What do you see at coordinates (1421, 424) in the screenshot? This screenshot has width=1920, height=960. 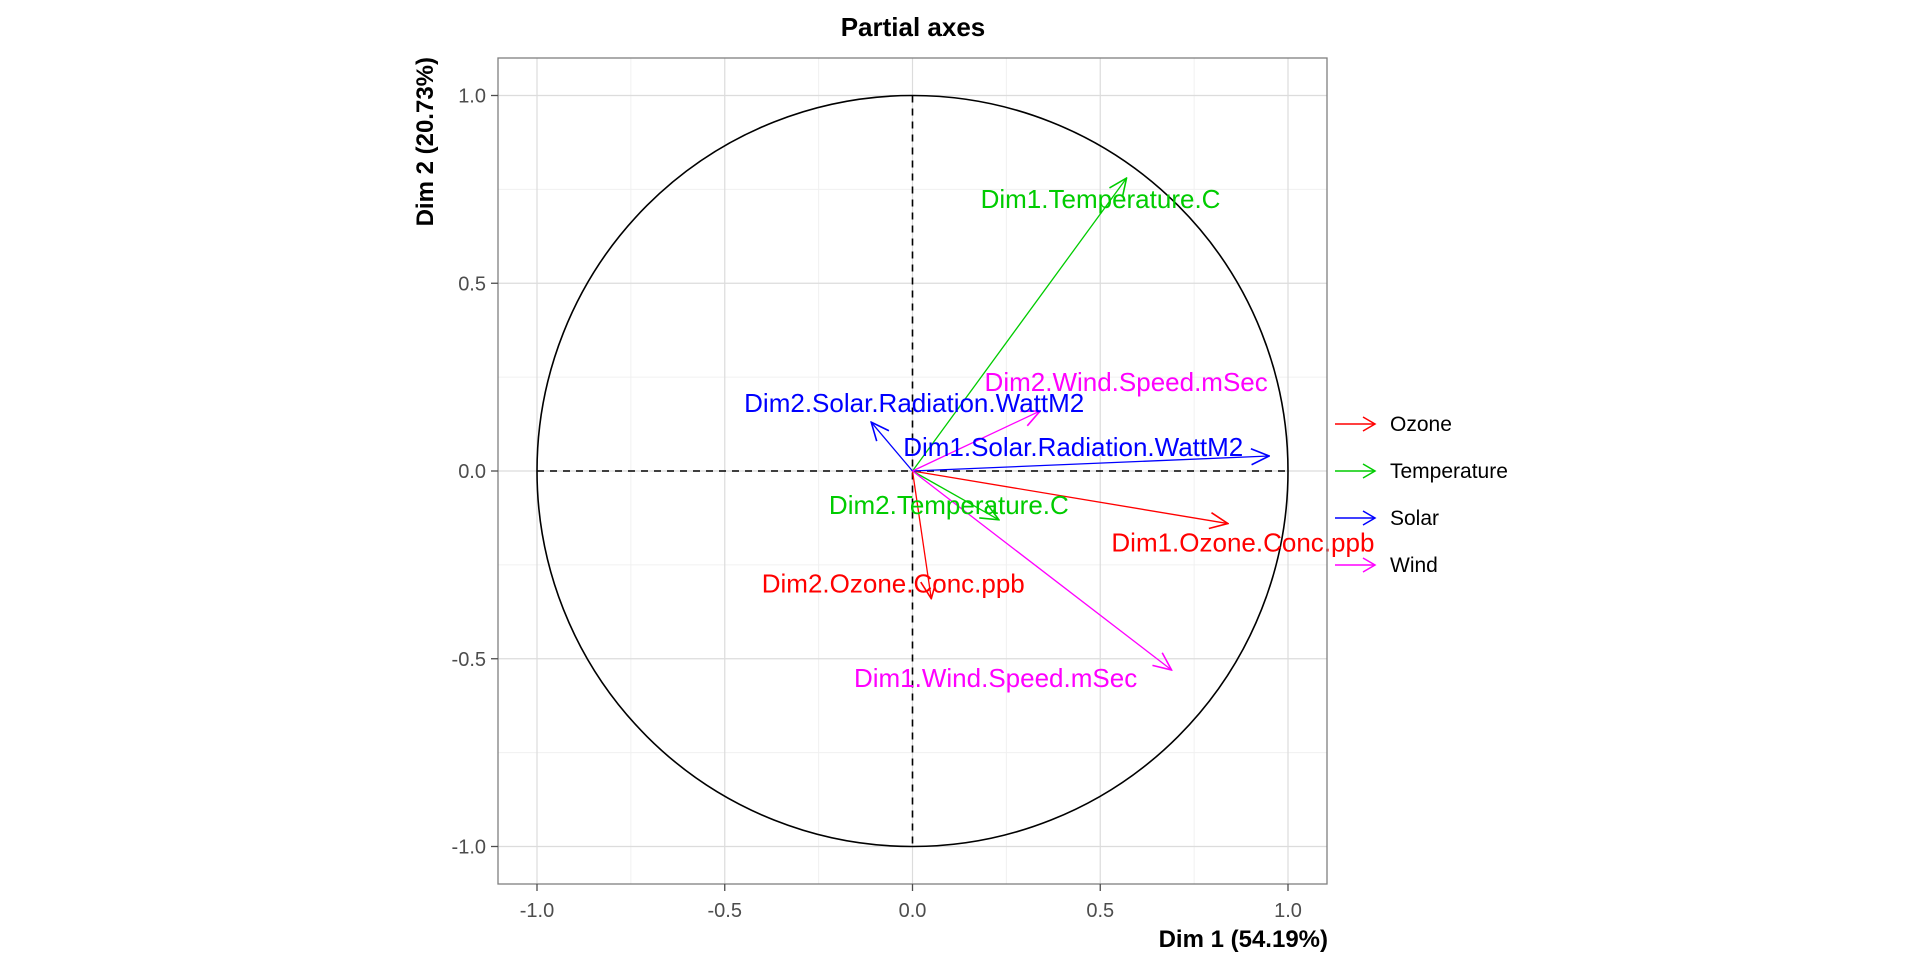 I see `legend-label: Ozone` at bounding box center [1421, 424].